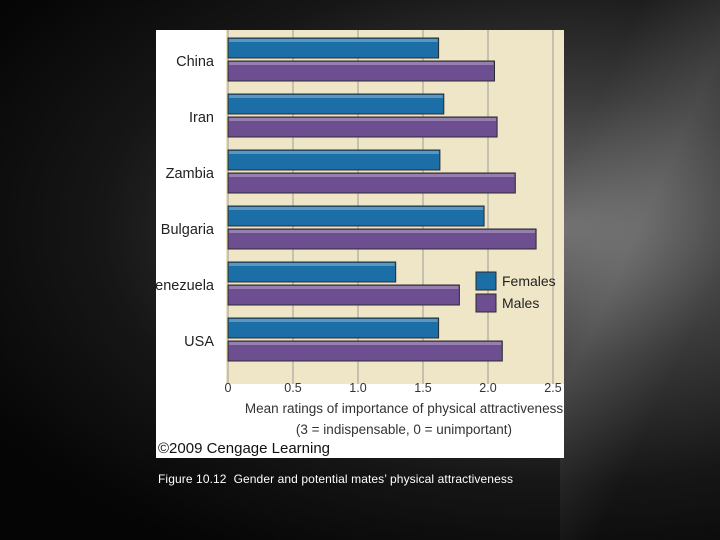 This screenshot has width=720, height=540. Describe the element at coordinates (312, 272) in the screenshot. I see `bar-venezuela-females` at that location.